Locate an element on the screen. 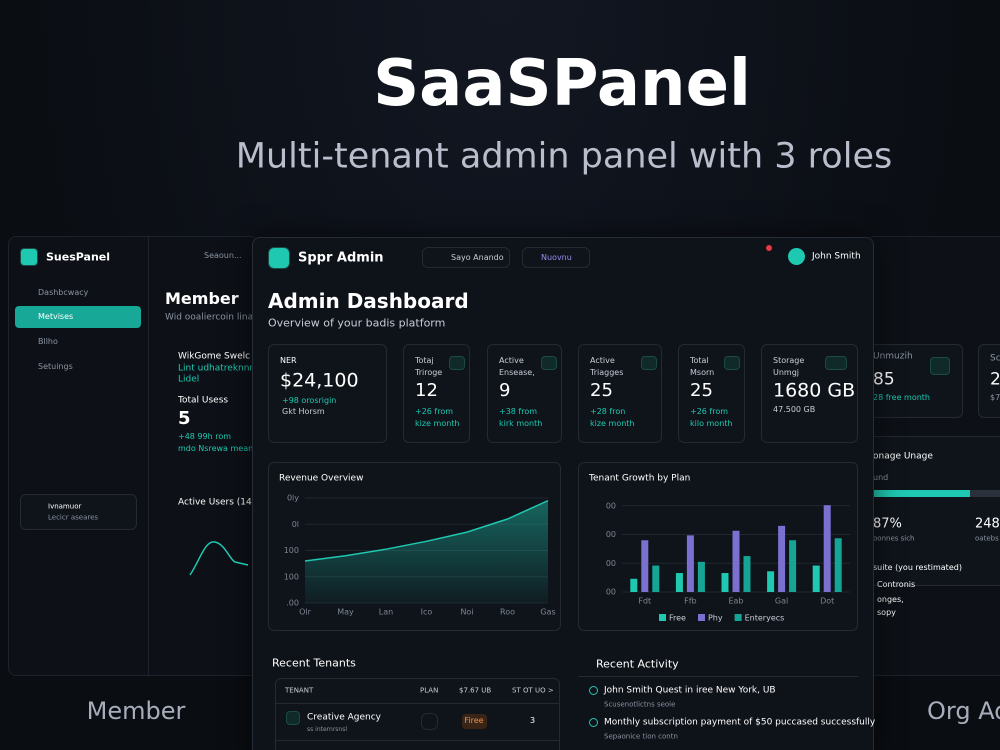 This screenshot has width=1000, height=750. pill-role is located at coordinates (556, 257).